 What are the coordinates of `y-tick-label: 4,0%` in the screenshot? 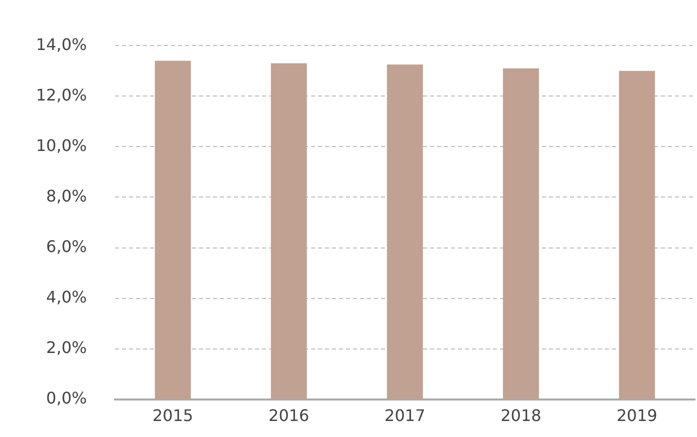 It's located at (66, 296).